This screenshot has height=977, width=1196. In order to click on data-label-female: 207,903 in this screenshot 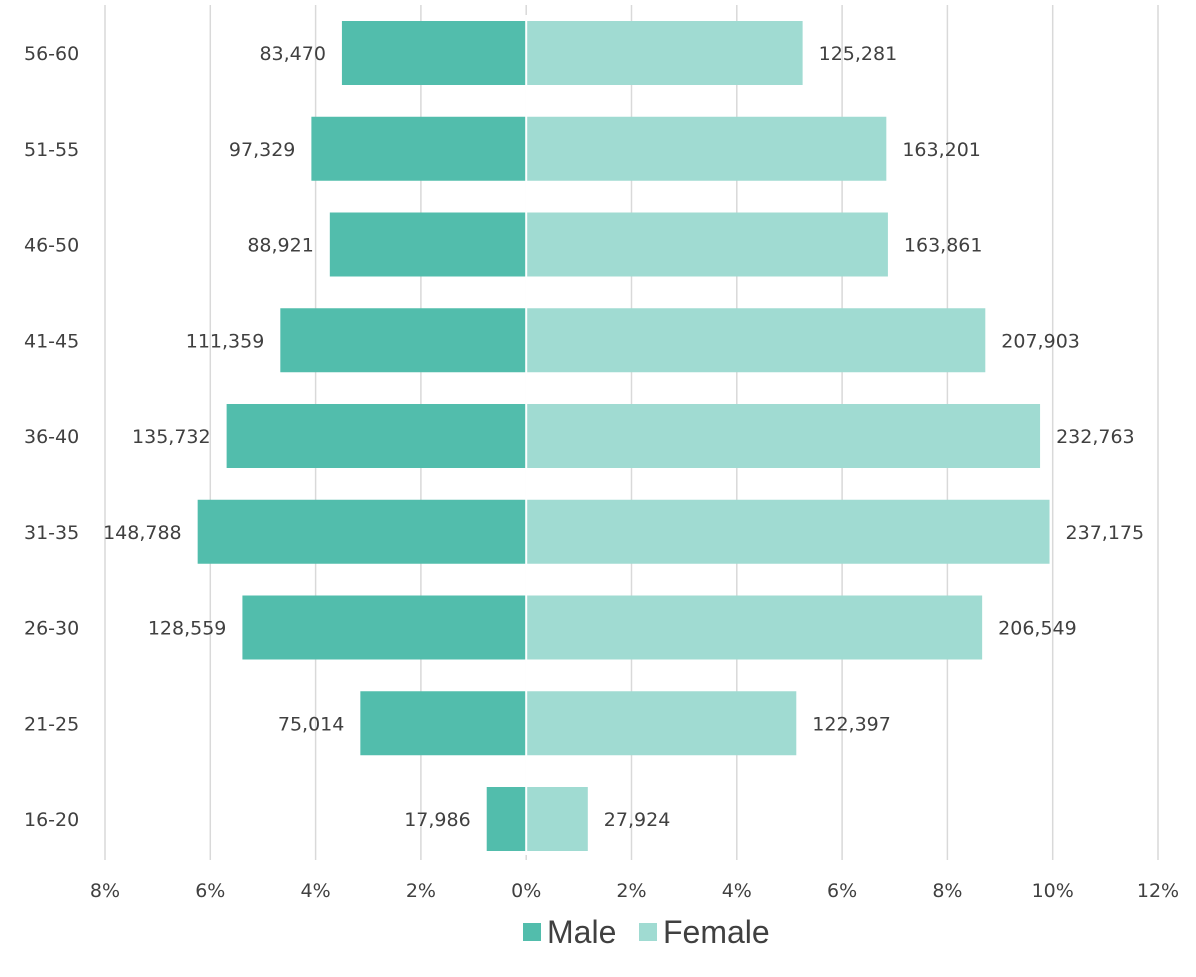, I will do `click(1040, 341)`.